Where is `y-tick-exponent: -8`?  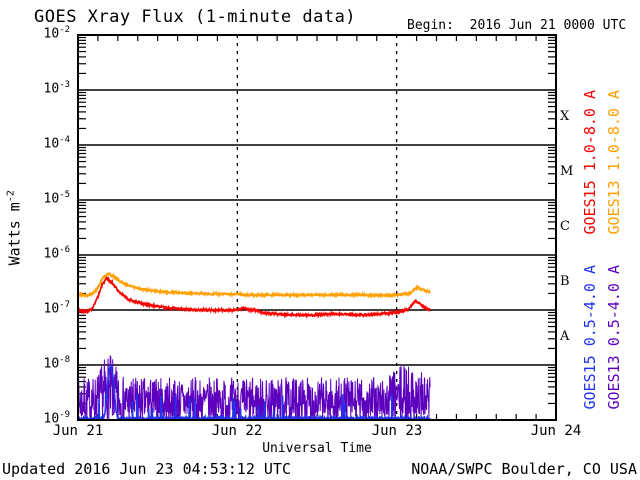 y-tick-exponent: -8 is located at coordinates (64, 360).